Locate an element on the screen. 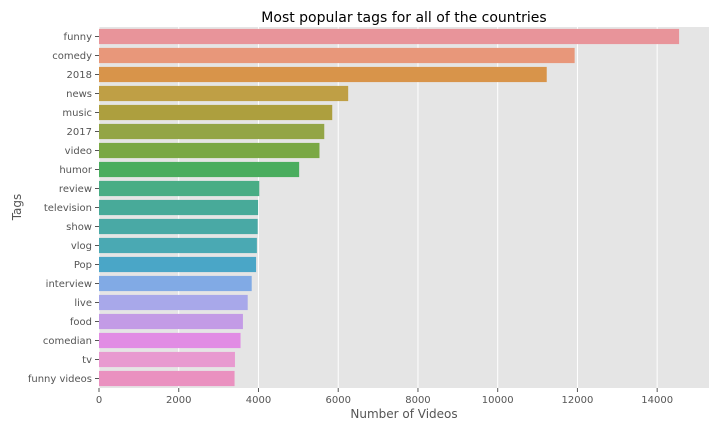  y-tick-label: Pop is located at coordinates (83, 265).